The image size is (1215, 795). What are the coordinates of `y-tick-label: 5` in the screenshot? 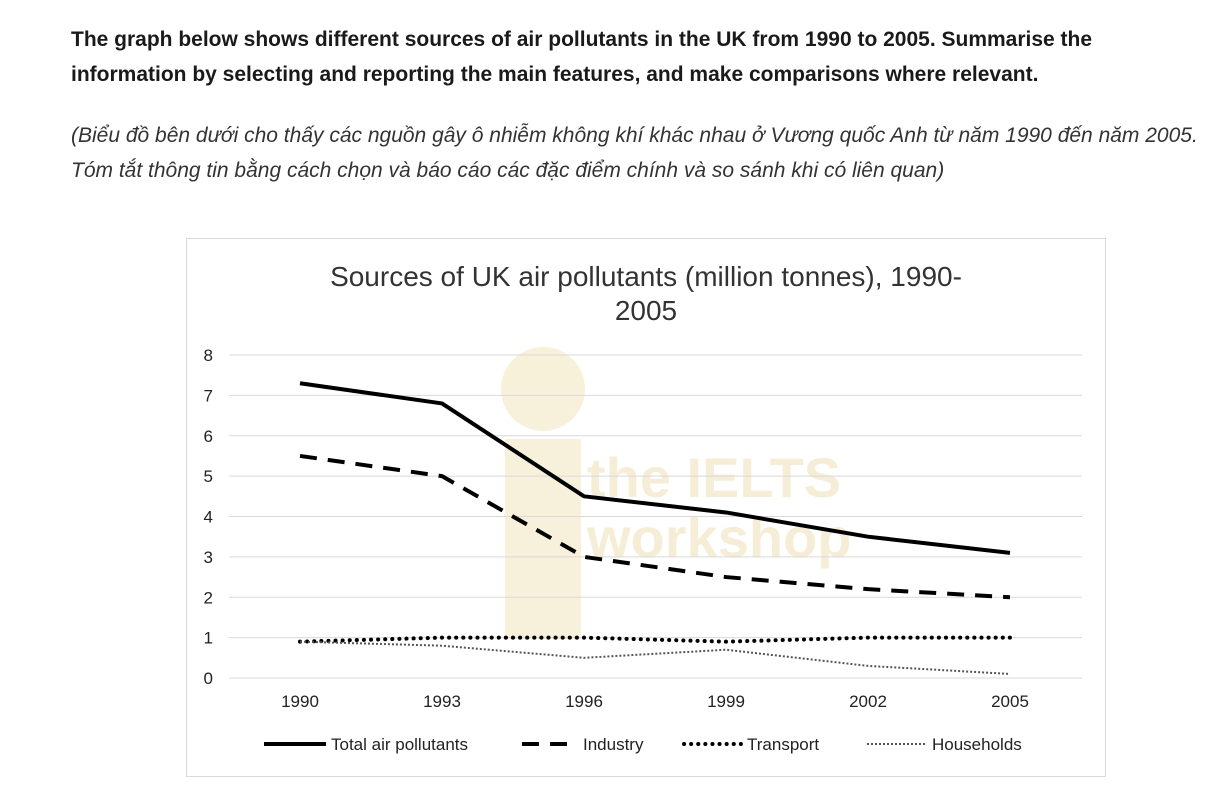 It's located at (208, 476).